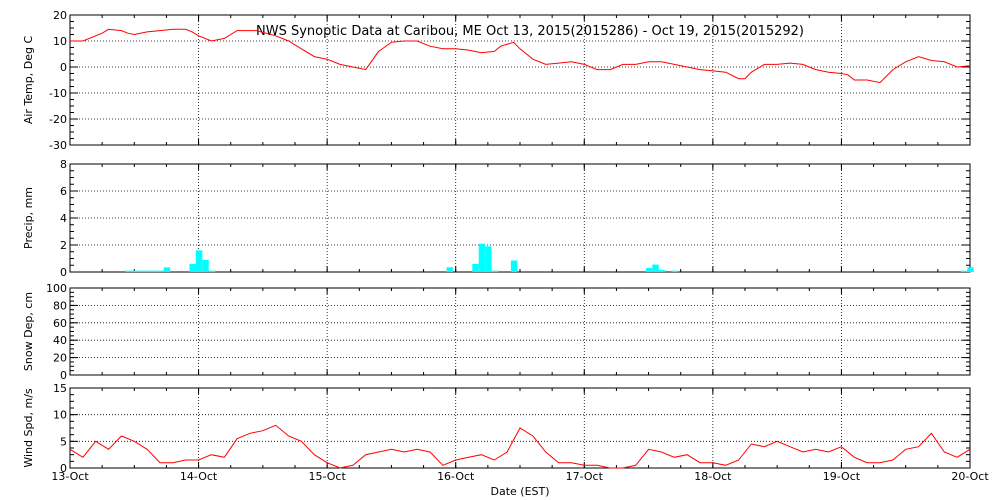  What do you see at coordinates (58, 145) in the screenshot?
I see `y-tick-label: -30` at bounding box center [58, 145].